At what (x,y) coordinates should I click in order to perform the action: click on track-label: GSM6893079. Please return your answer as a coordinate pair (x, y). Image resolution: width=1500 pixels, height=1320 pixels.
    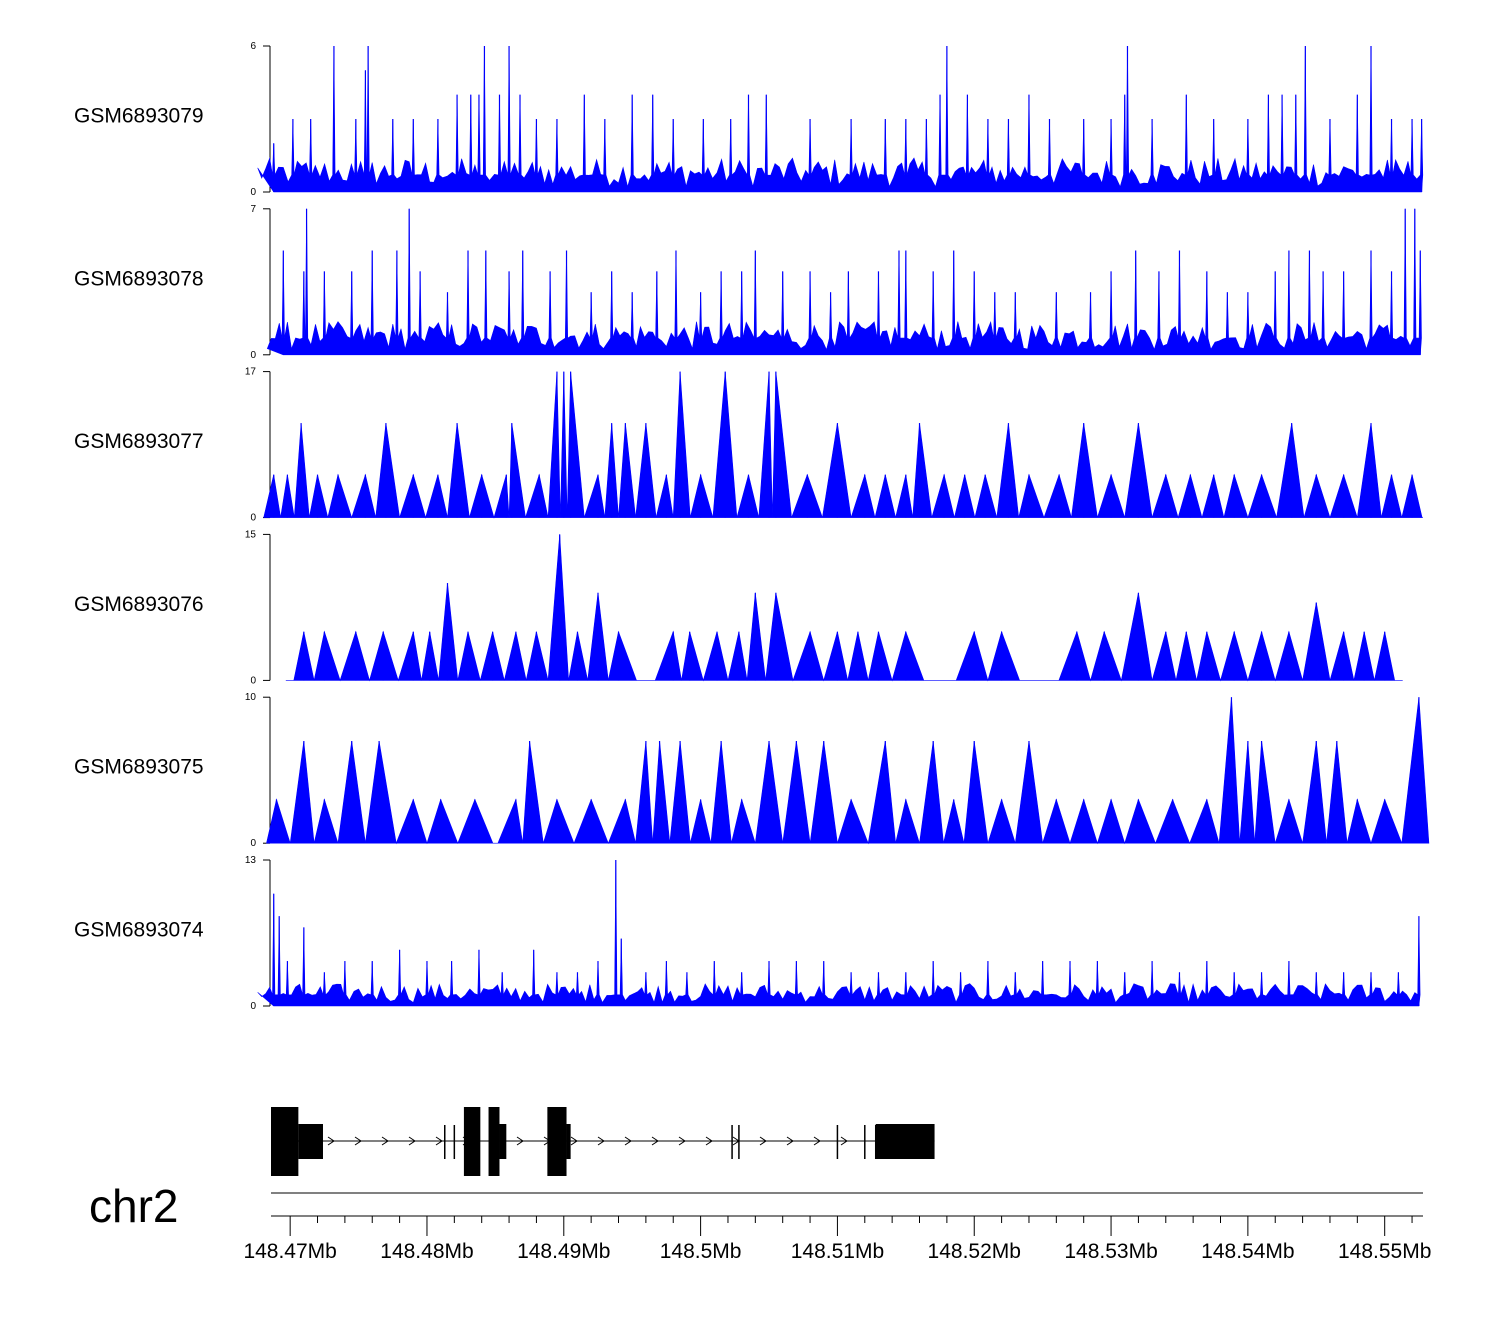
    Looking at the image, I should click on (139, 116).